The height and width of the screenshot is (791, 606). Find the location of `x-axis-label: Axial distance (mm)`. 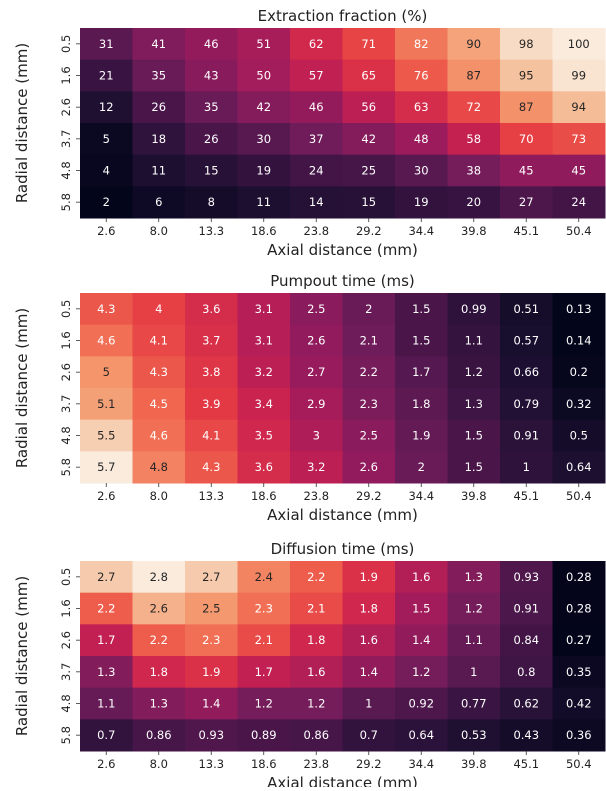

x-axis-label: Axial distance (mm) is located at coordinates (342, 515).